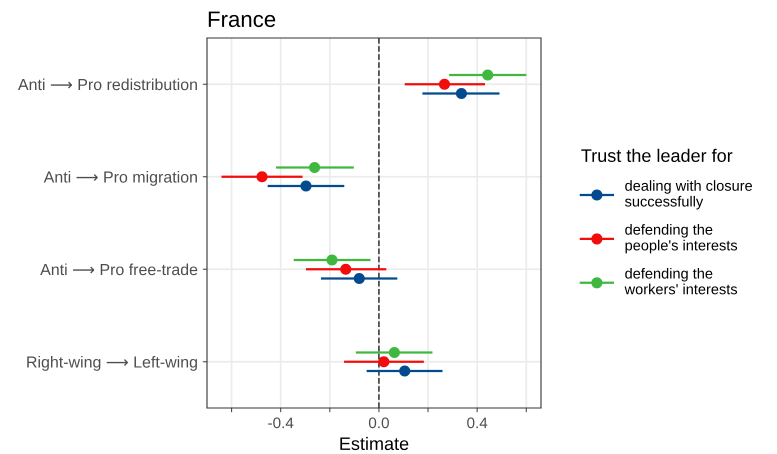 The width and height of the screenshot is (777, 454). Describe the element at coordinates (242, 20) in the screenshot. I see `chart-title: France` at that location.